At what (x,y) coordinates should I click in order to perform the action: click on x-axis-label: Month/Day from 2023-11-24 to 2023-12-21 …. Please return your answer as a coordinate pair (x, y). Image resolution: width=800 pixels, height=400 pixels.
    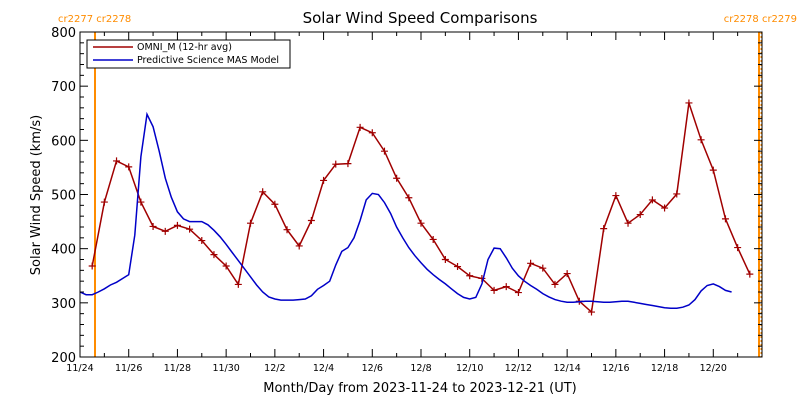
    Looking at the image, I should click on (419, 388).